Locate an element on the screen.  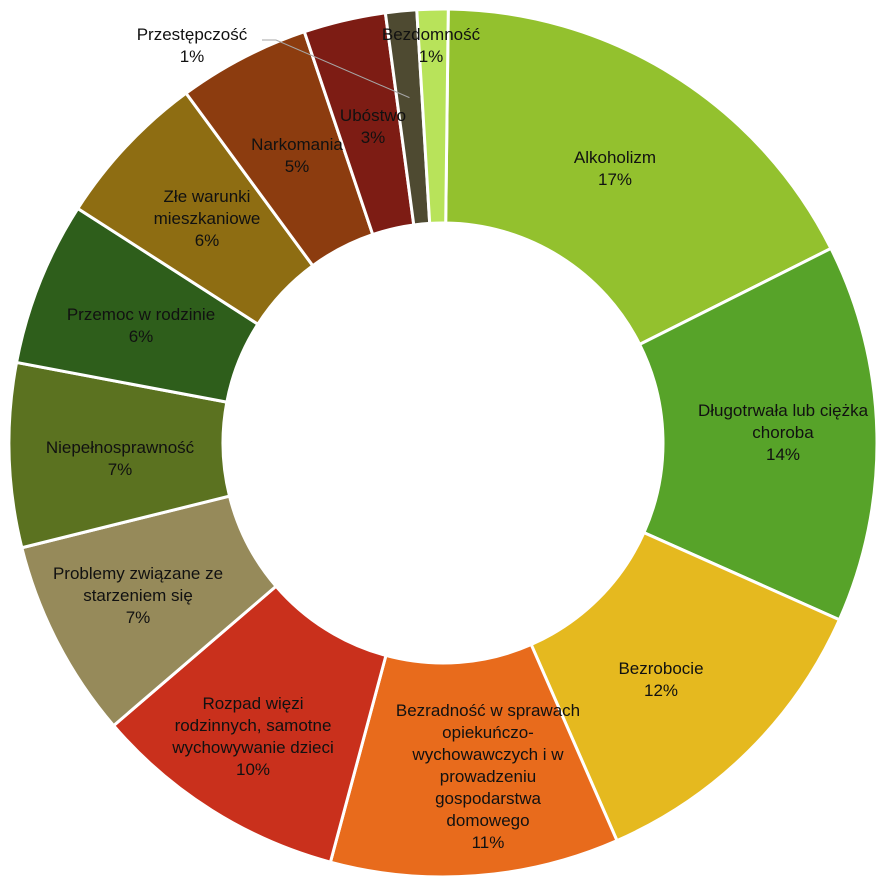
slice-label-8: Przemoc w rodzinie 6% is located at coordinates (141, 325).